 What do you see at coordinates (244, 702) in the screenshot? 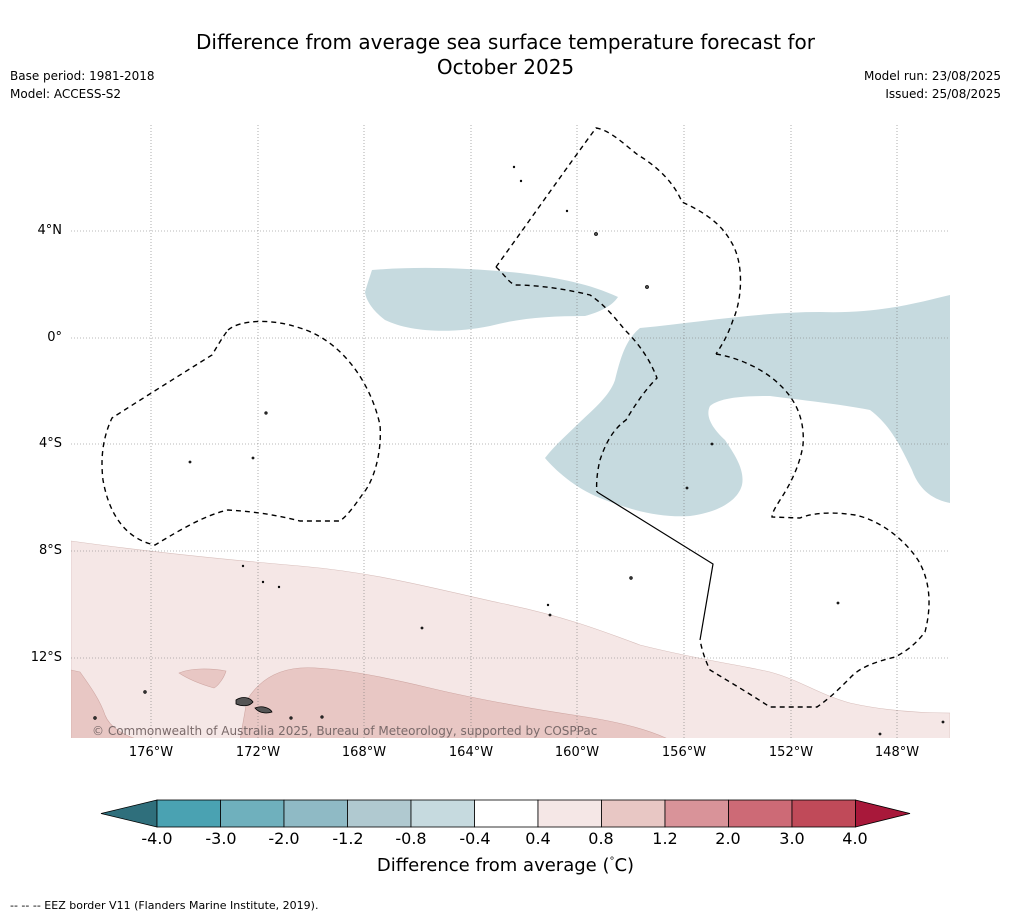
I see `samoa-island` at bounding box center [244, 702].